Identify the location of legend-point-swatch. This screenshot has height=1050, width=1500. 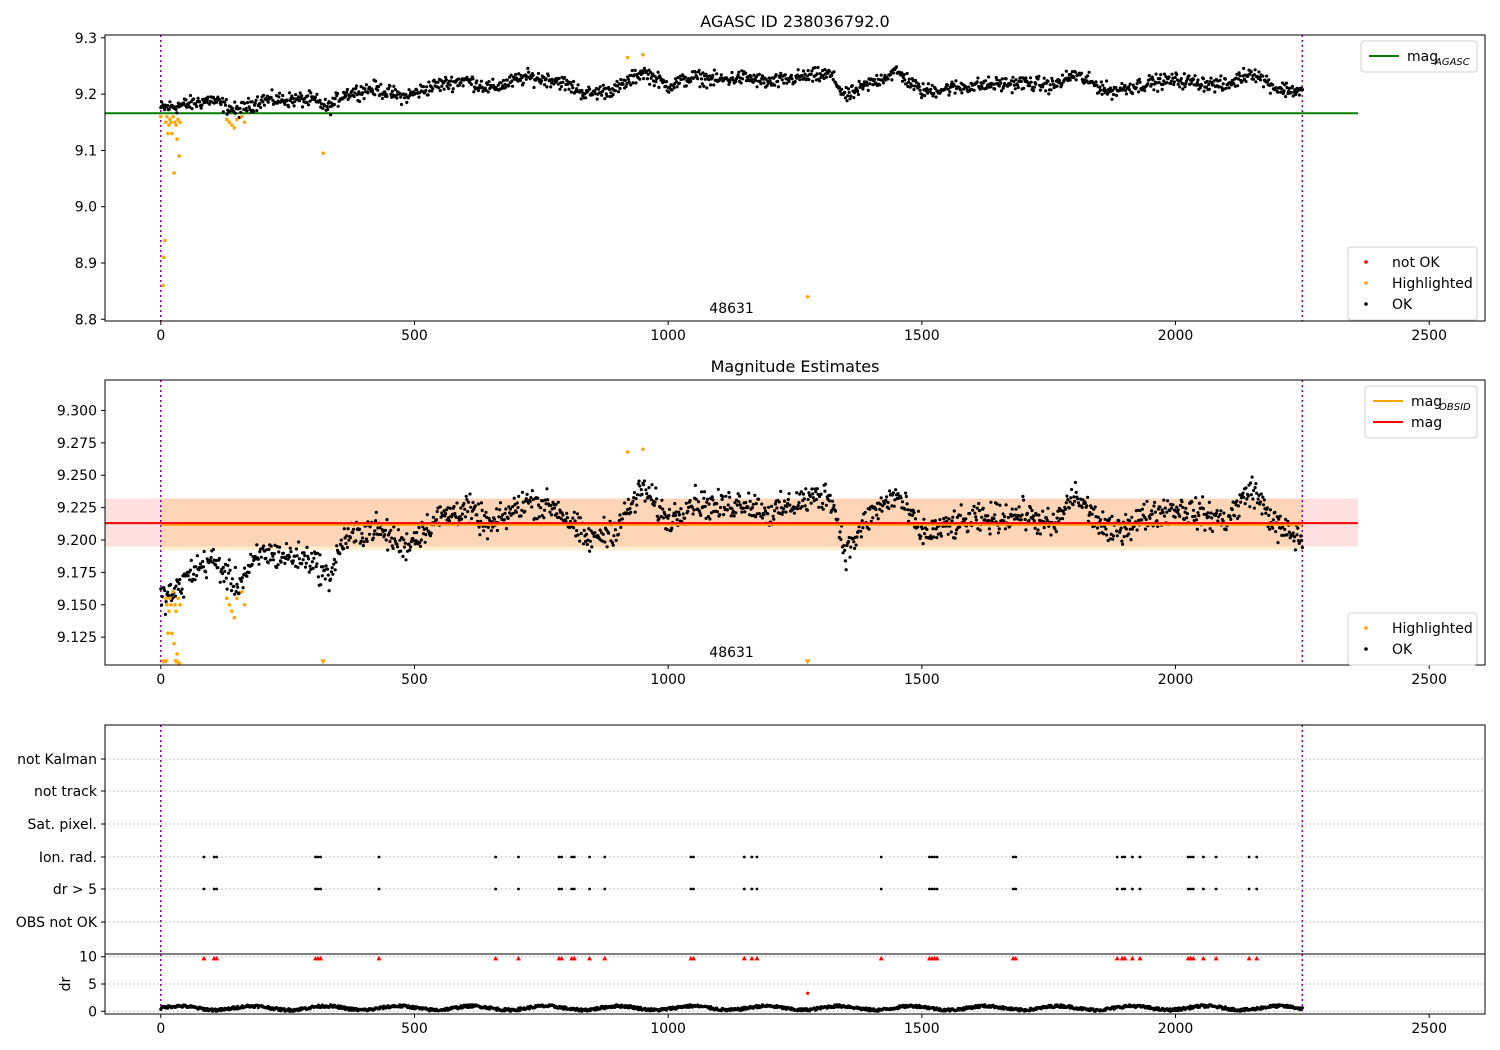
(1366, 262).